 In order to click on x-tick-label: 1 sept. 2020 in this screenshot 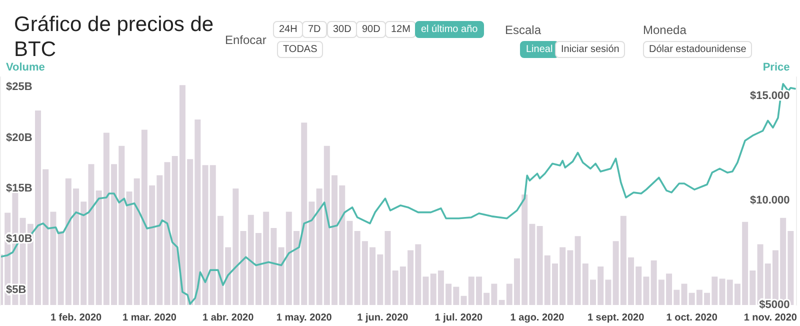, I will do `click(616, 318)`.